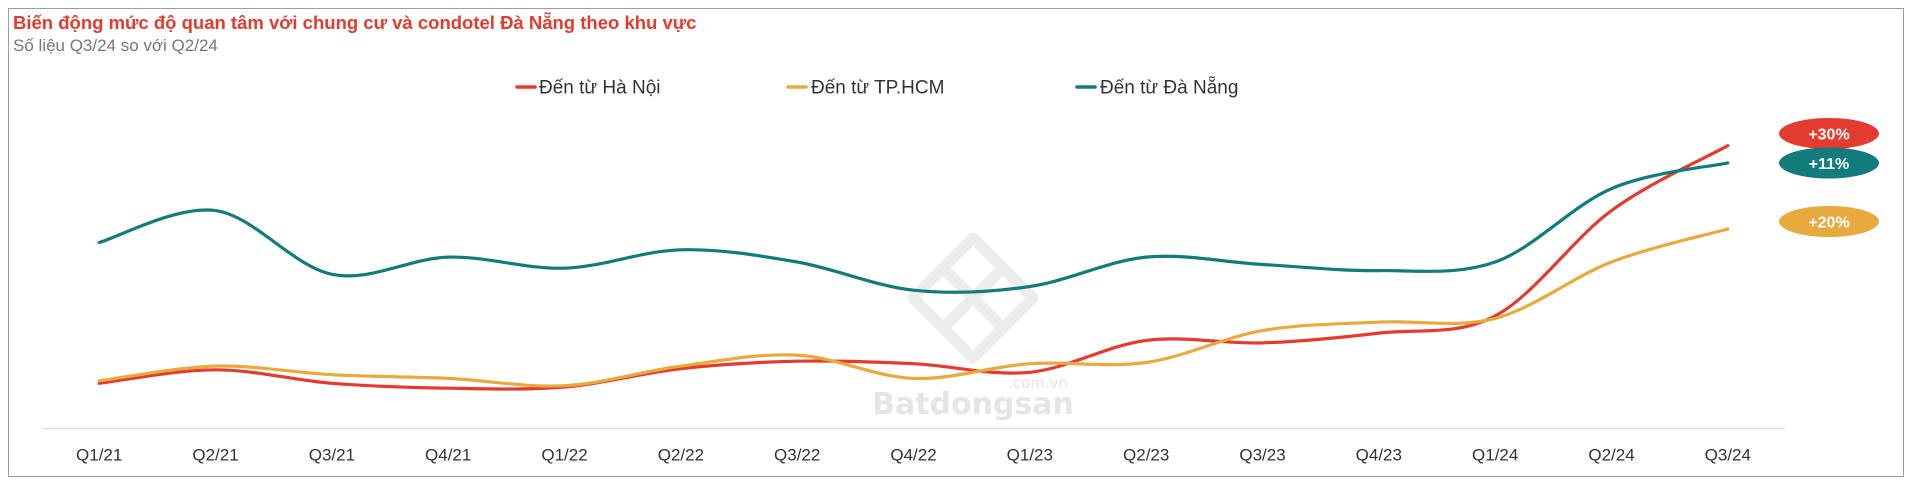 This screenshot has width=1920, height=489. Describe the element at coordinates (973, 298) in the screenshot. I see `batdongsan-logo-icon` at that location.